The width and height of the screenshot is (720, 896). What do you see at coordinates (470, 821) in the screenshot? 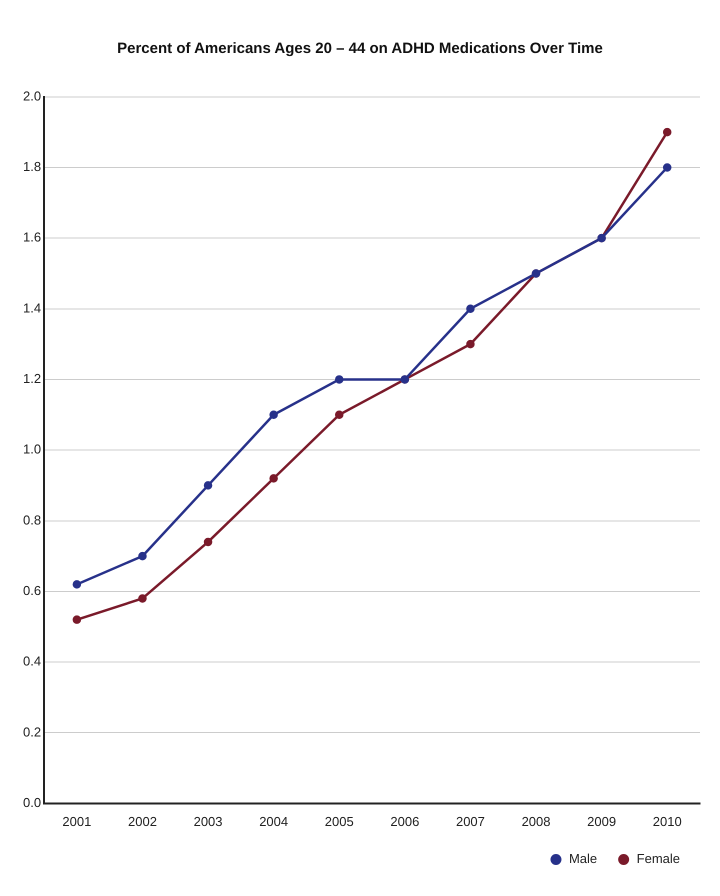
I see `x-tick-label: 2007` at bounding box center [470, 821].